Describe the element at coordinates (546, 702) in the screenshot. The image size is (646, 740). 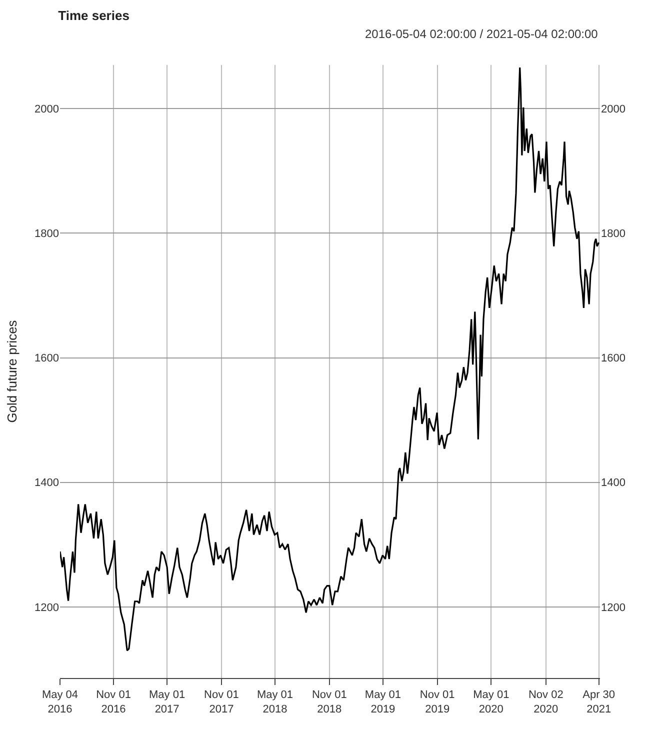
I see `x-tick-label: Nov 02 2020` at that location.